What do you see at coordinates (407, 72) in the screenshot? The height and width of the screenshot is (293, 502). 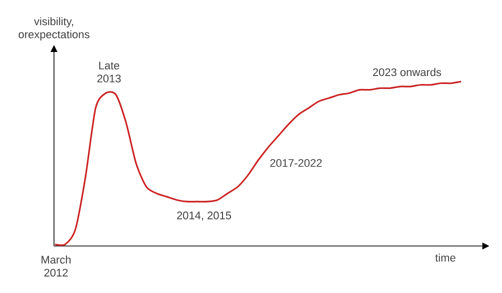 I see `text: 2023 onwards` at bounding box center [407, 72].